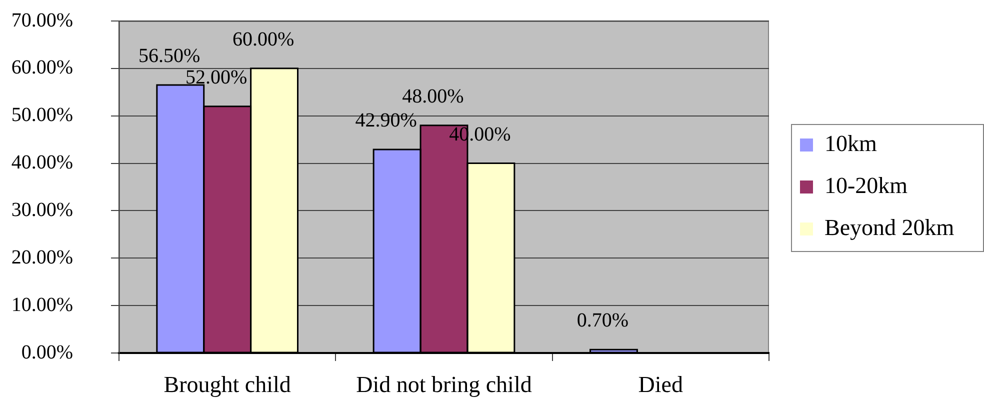 This screenshot has width=984, height=402. I want to click on data-label: 42.90%, so click(386, 121).